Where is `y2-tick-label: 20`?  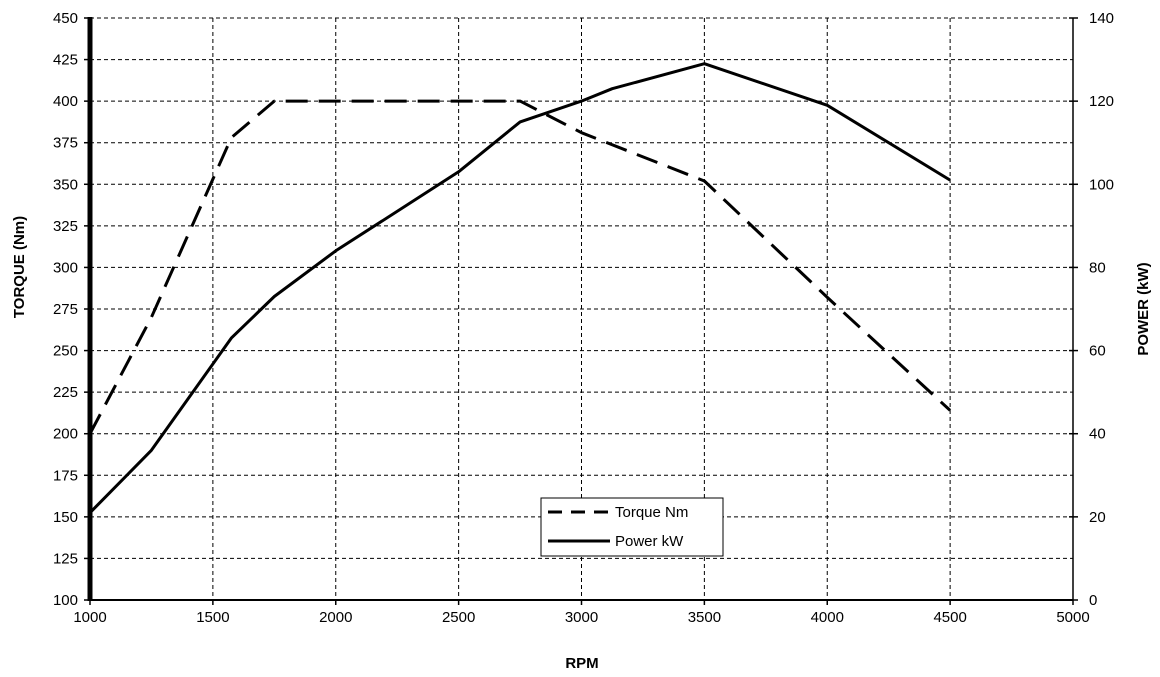
y2-tick-label: 20 is located at coordinates (1097, 517).